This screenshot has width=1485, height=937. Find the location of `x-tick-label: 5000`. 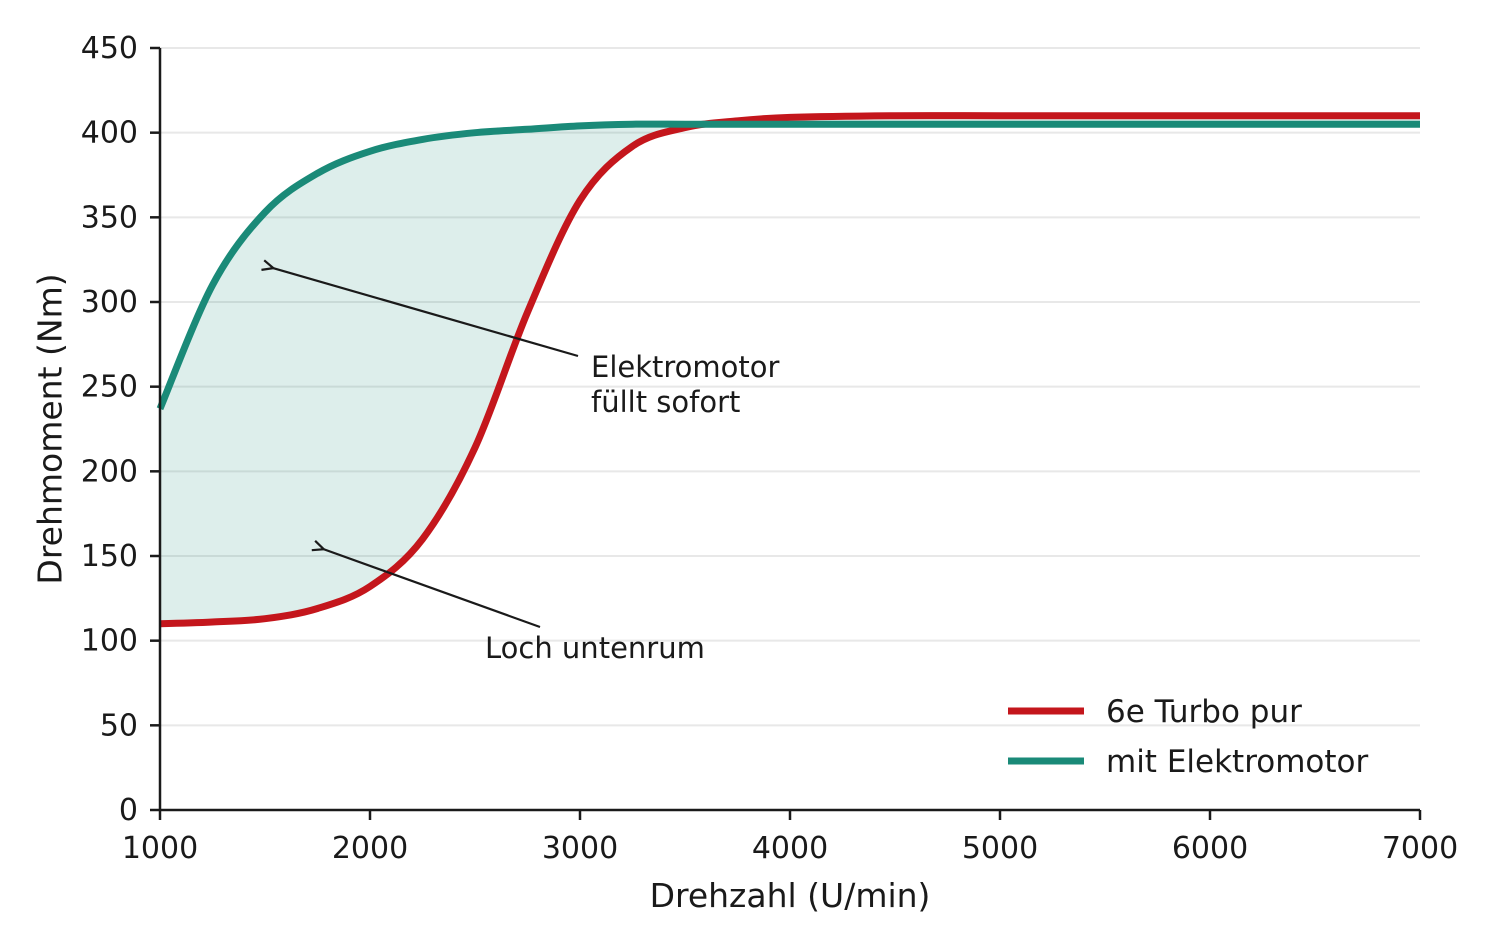

x-tick-label: 5000 is located at coordinates (1000, 848).